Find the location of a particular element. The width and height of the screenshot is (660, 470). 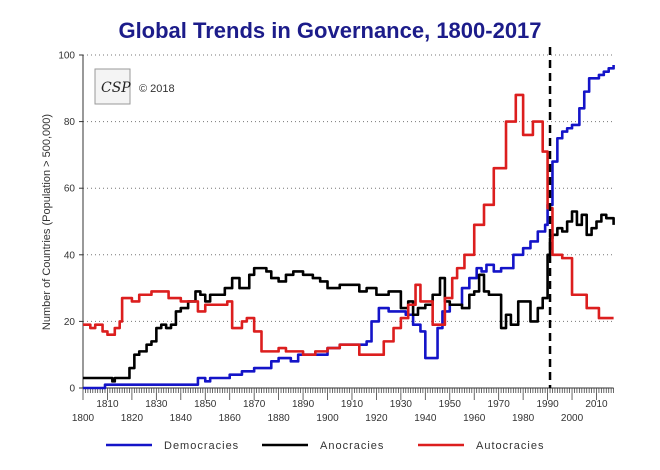

chart-title: Global Trends in Governance, 1800-2017 is located at coordinates (329, 30).